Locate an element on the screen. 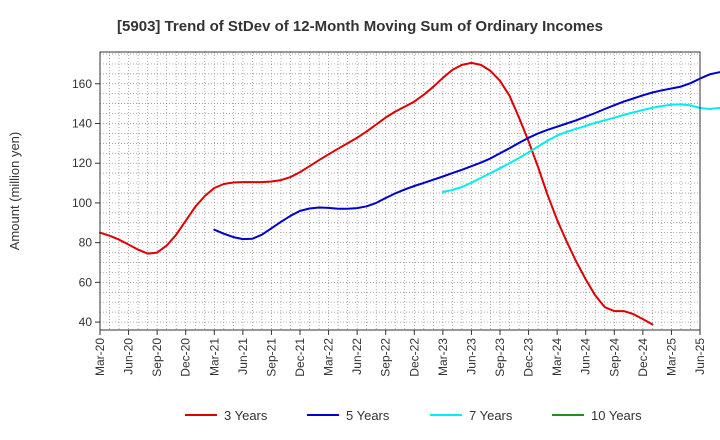 Image resolution: width=720 pixels, height=440 pixels. x-tick-label: Jun-21 is located at coordinates (243, 356).